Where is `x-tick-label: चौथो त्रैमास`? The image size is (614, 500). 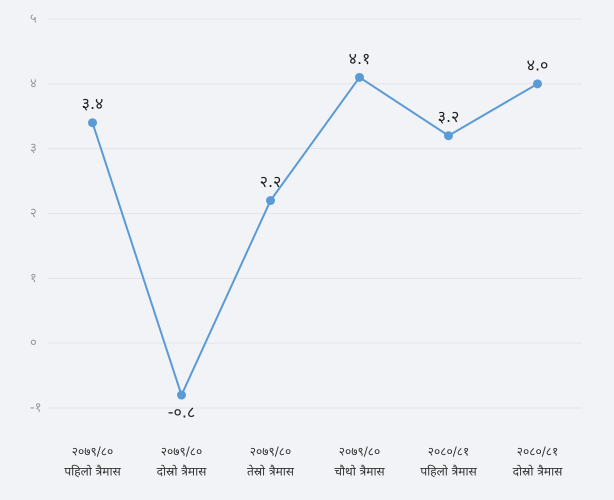
x-tick-label: चौथो त्रैमास is located at coordinates (359, 472).